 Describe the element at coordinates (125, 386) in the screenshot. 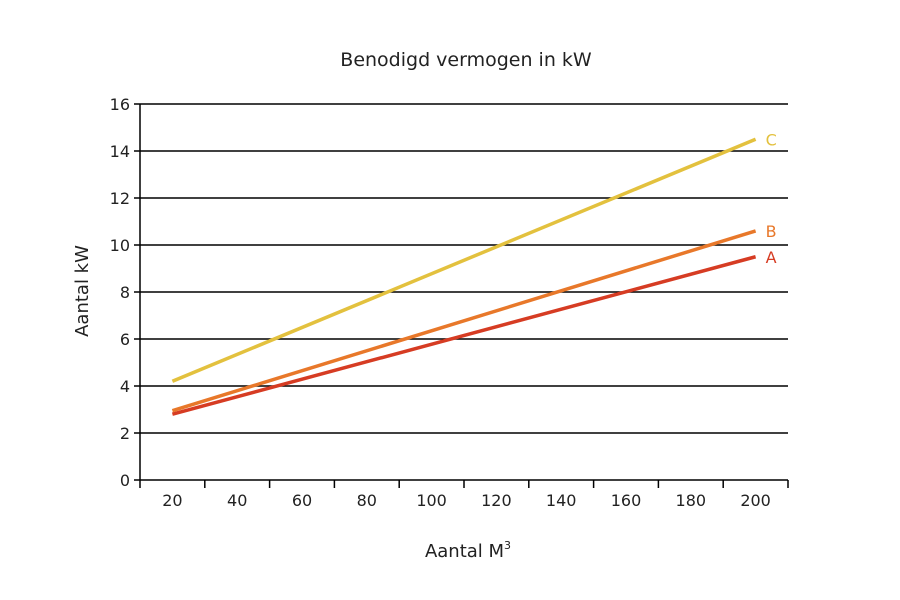

I see `y-tick-label-4: 4` at that location.